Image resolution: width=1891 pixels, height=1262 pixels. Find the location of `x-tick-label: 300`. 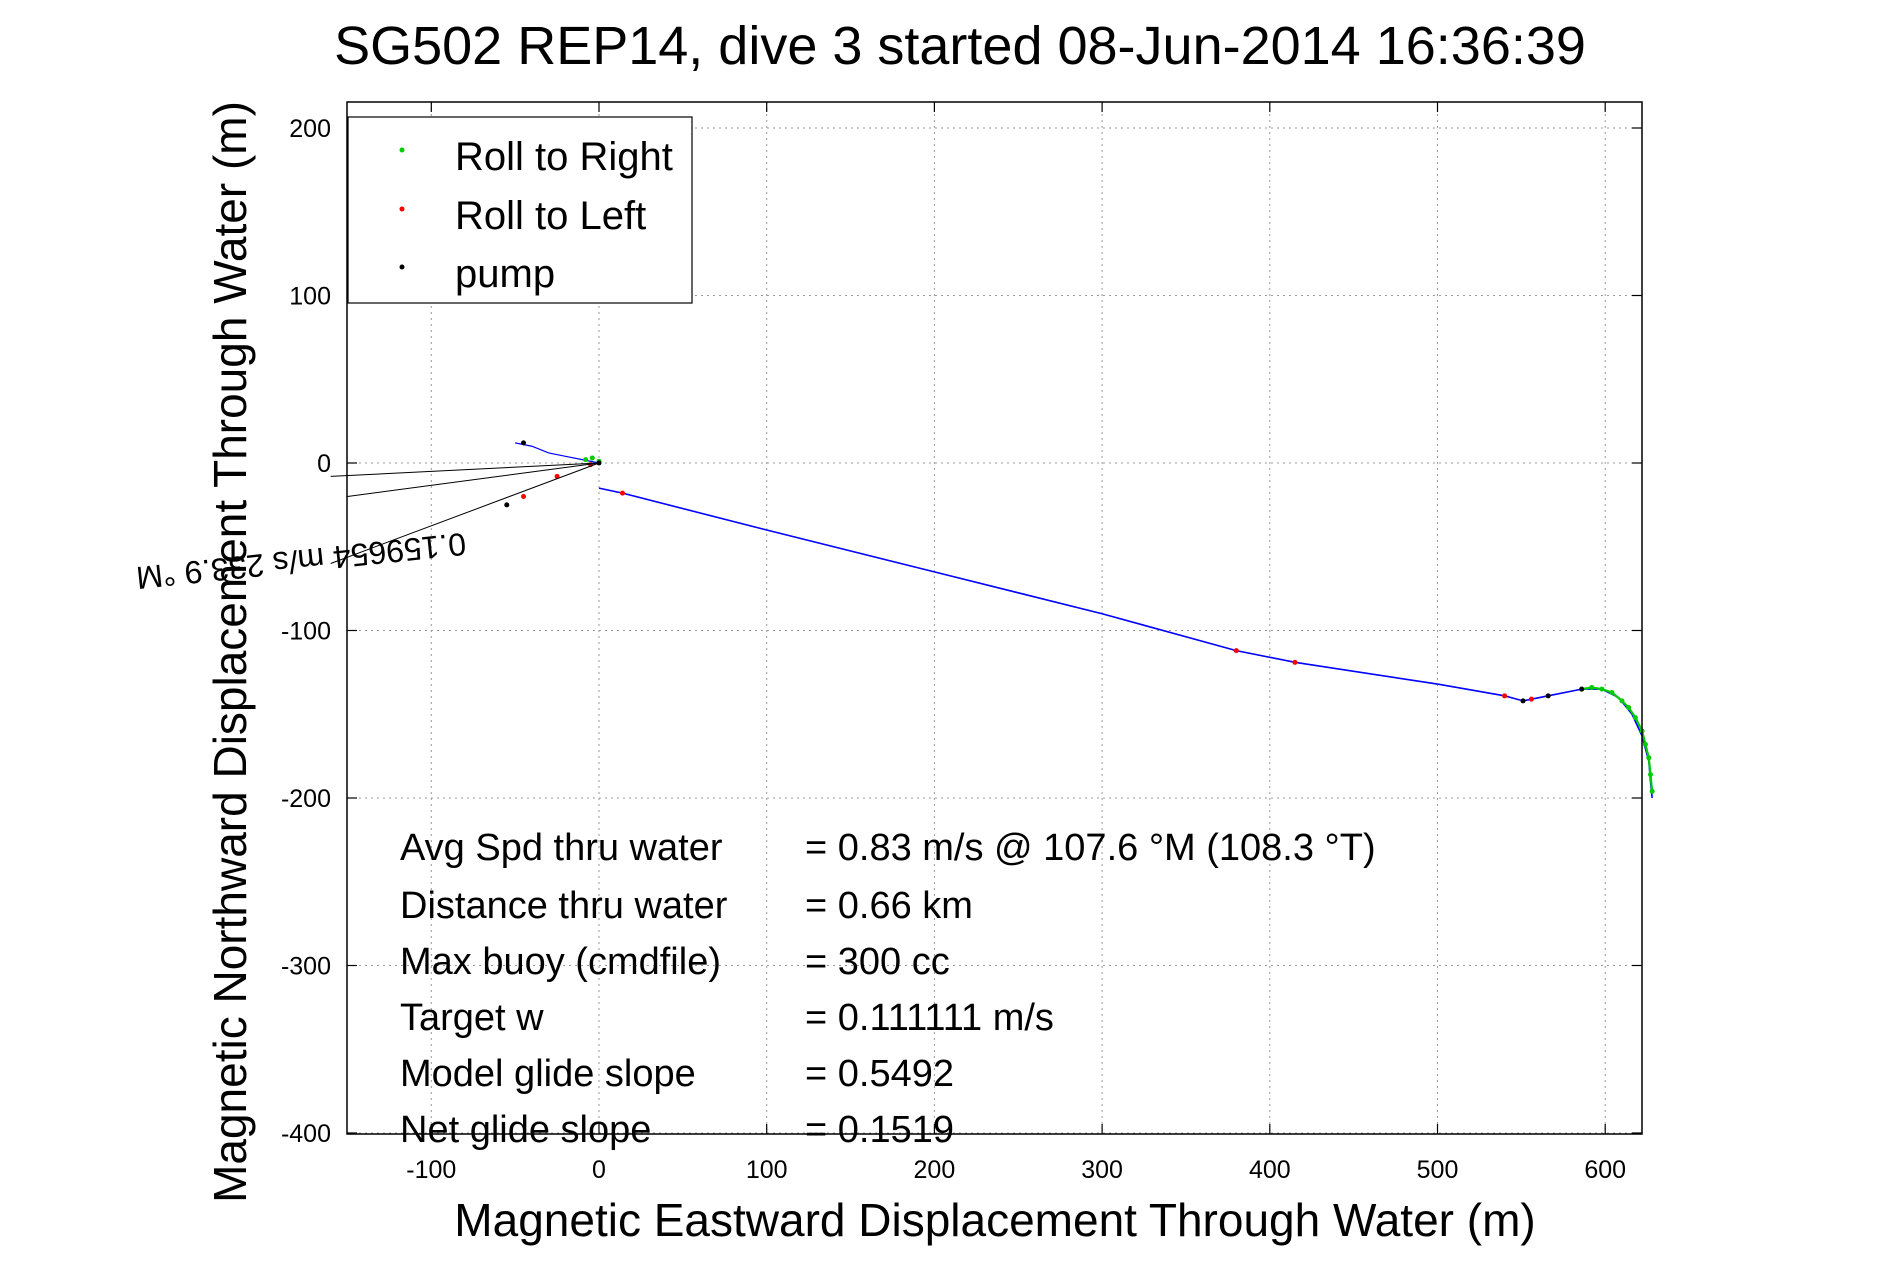

x-tick-label: 300 is located at coordinates (1102, 1170).